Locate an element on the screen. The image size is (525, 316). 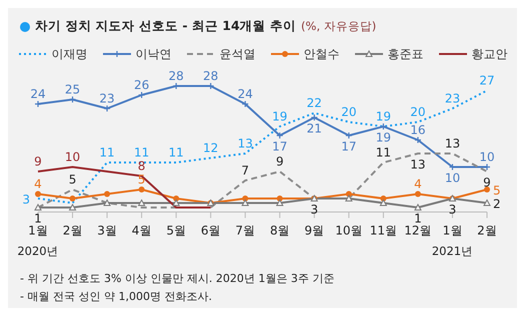
data-label: 16 is located at coordinates (418, 130).